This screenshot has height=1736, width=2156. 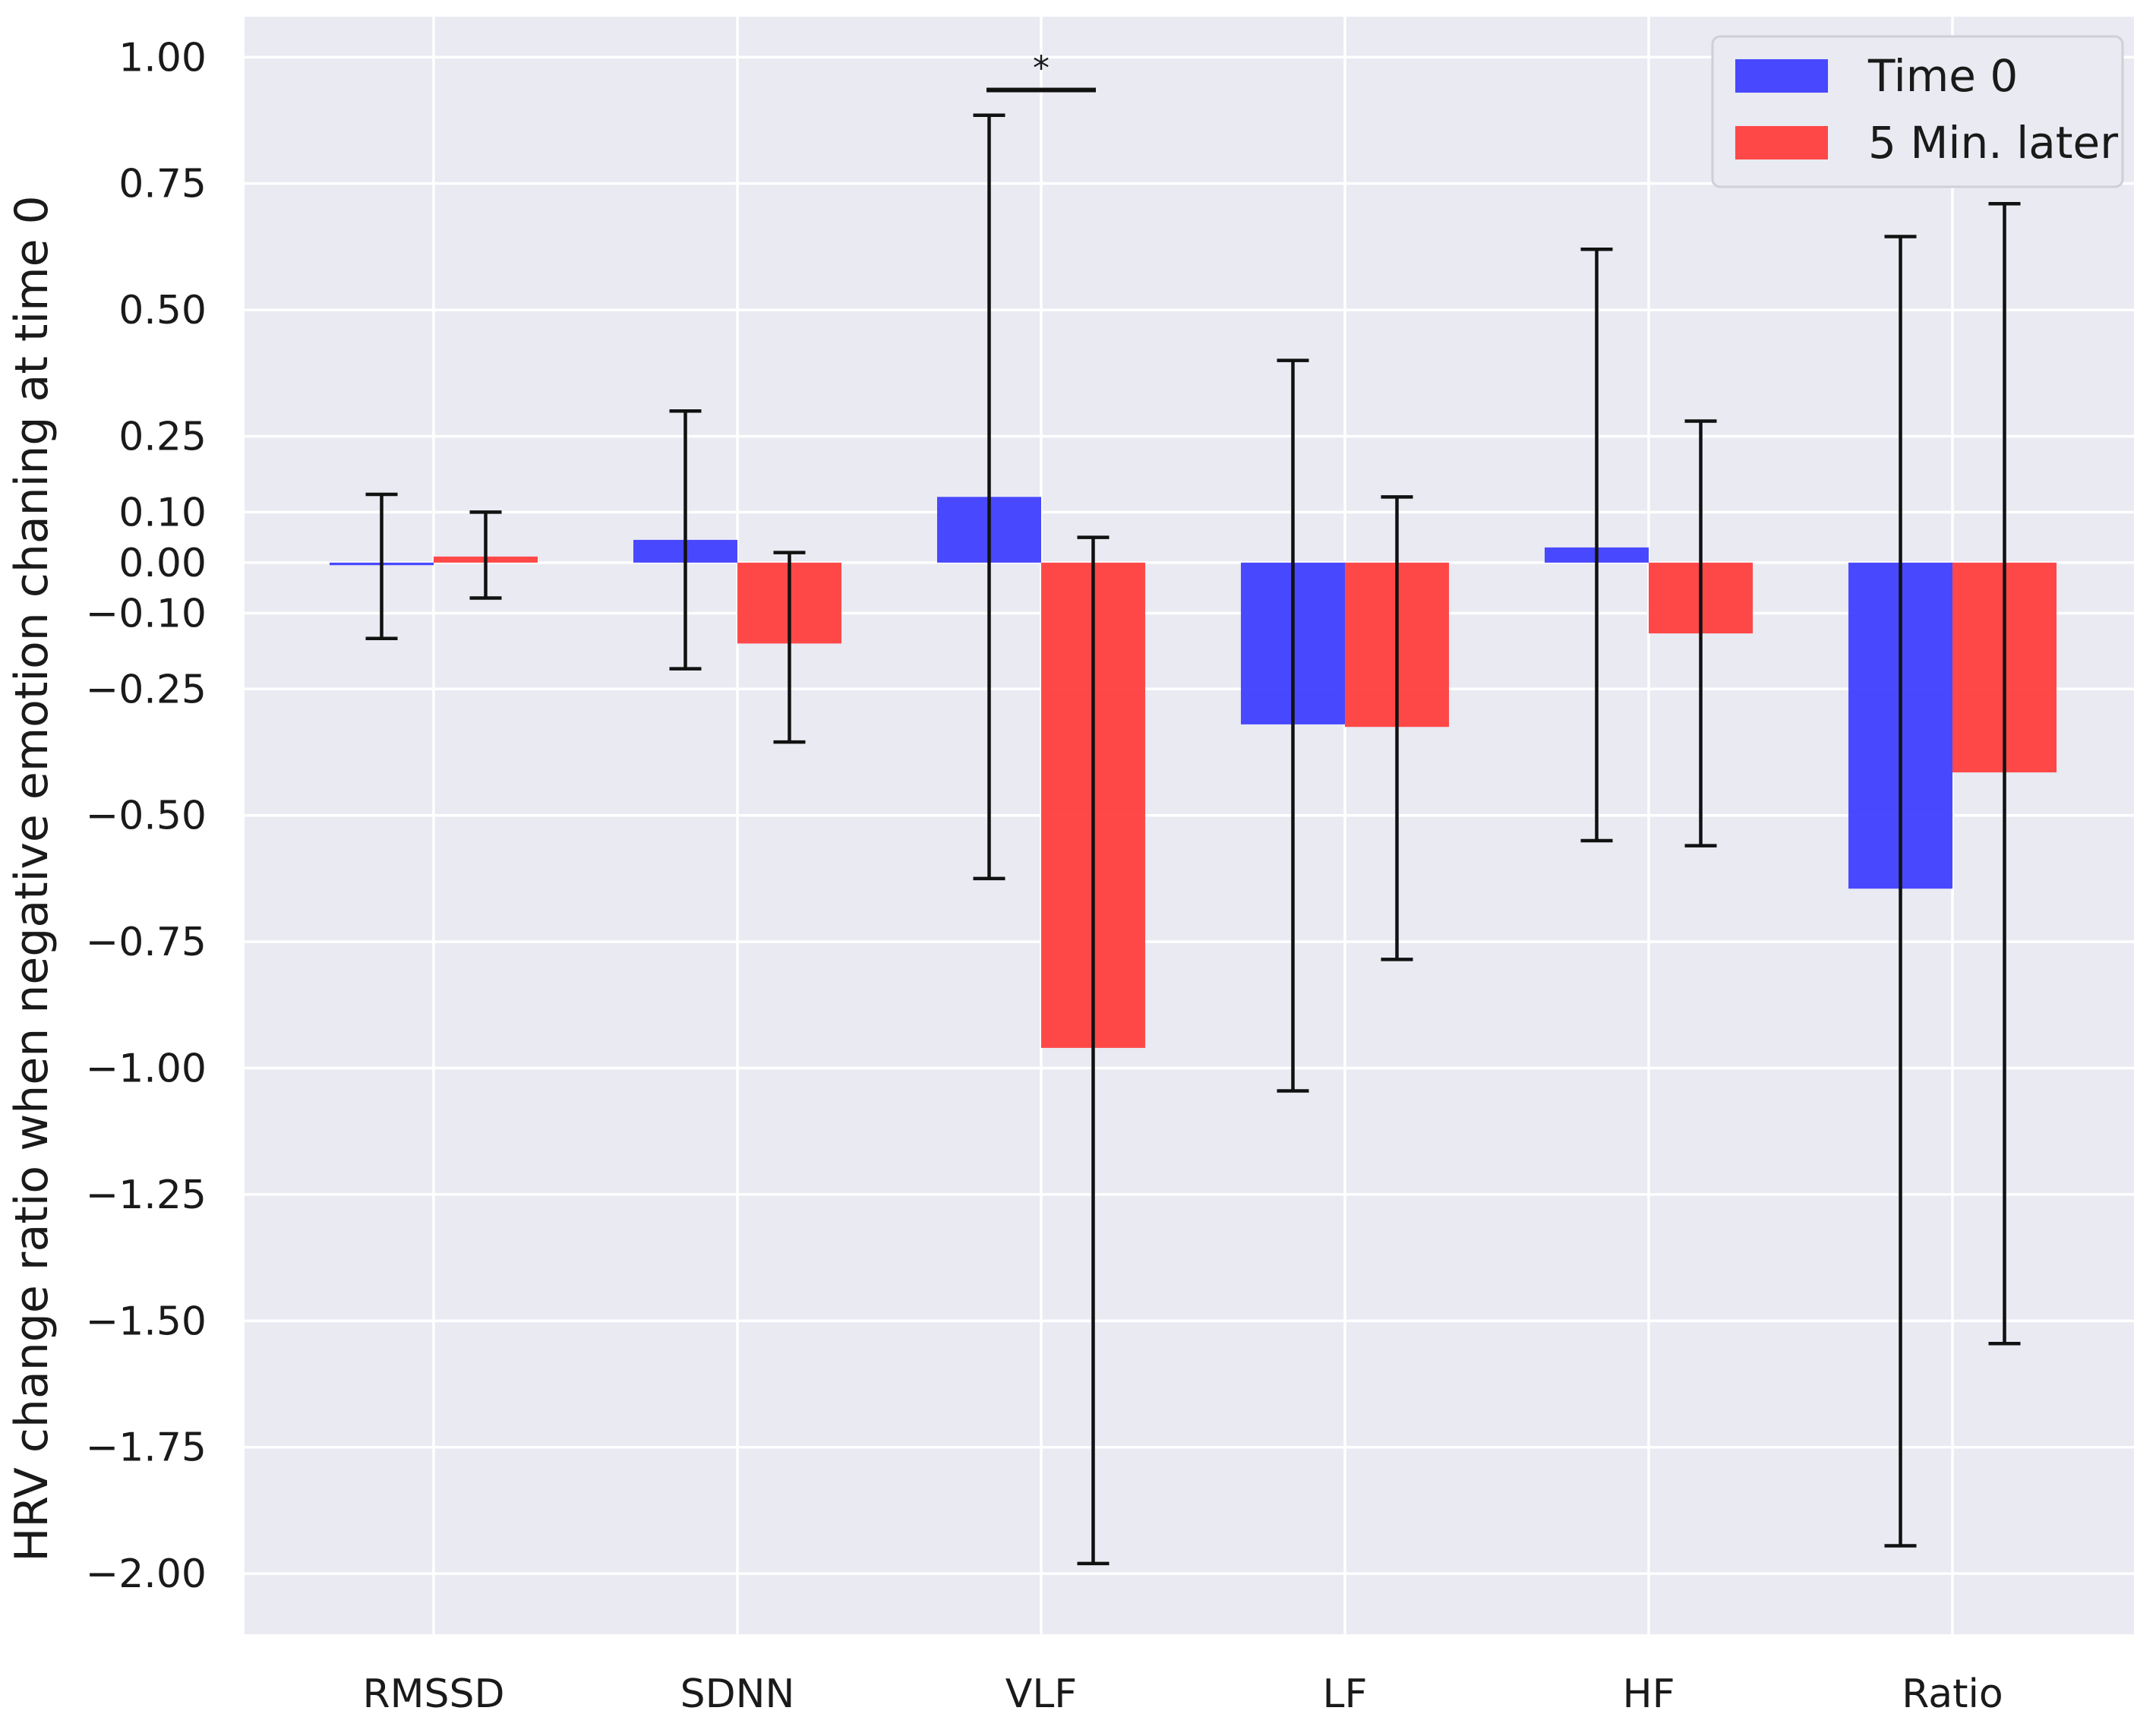 What do you see at coordinates (1041, 68) in the screenshot?
I see `significance-marker: *` at bounding box center [1041, 68].